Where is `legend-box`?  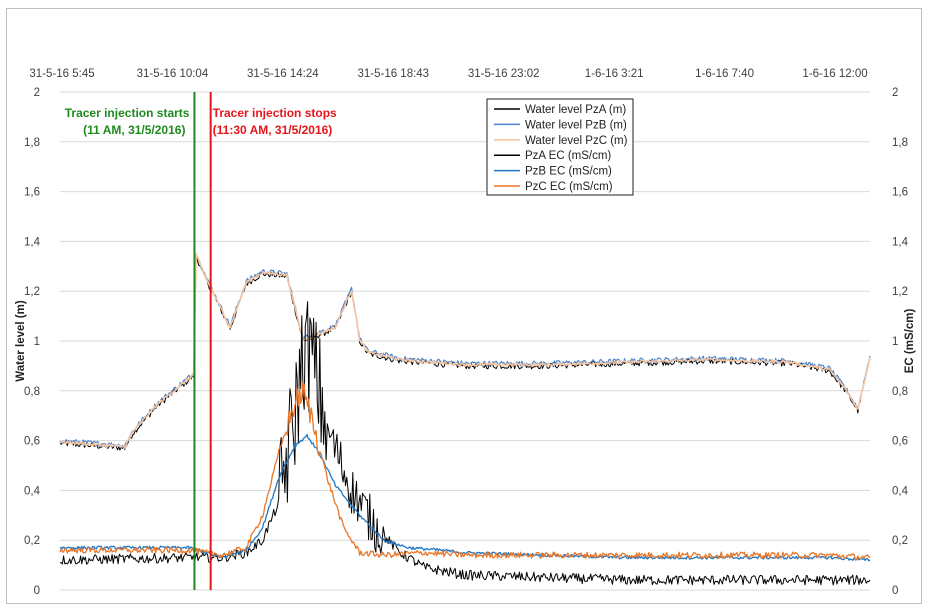 legend-box is located at coordinates (560, 147).